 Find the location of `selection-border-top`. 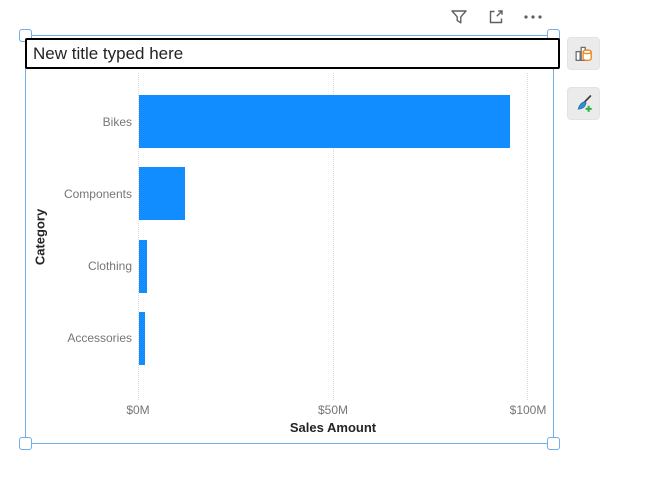

selection-border-top is located at coordinates (289, 35).